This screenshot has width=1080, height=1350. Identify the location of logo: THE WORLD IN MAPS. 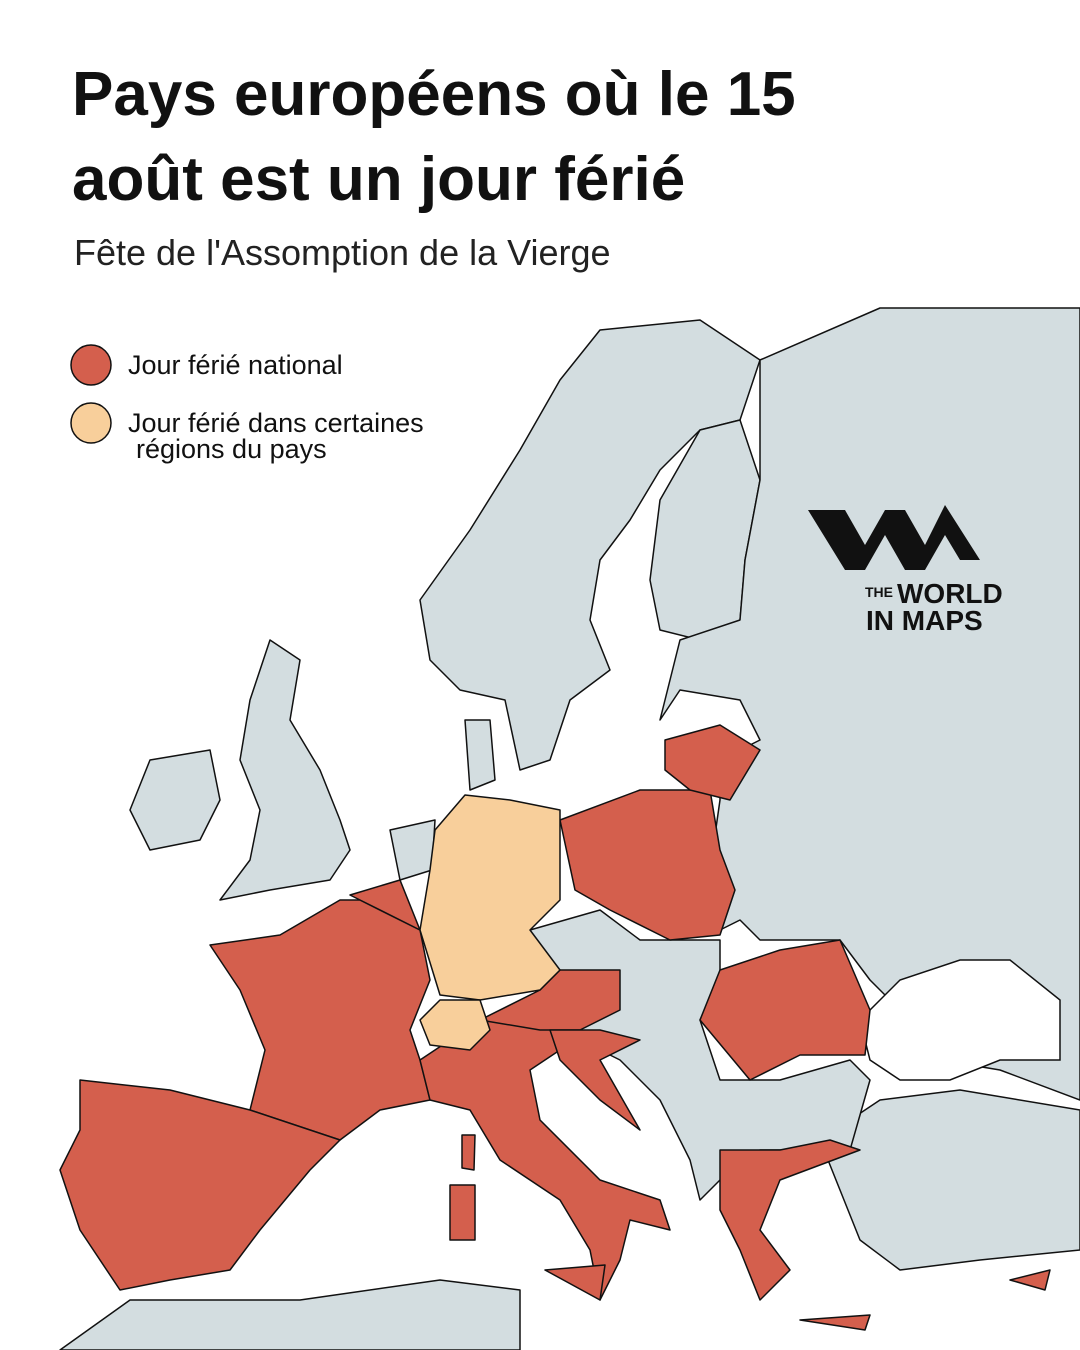
(905, 570).